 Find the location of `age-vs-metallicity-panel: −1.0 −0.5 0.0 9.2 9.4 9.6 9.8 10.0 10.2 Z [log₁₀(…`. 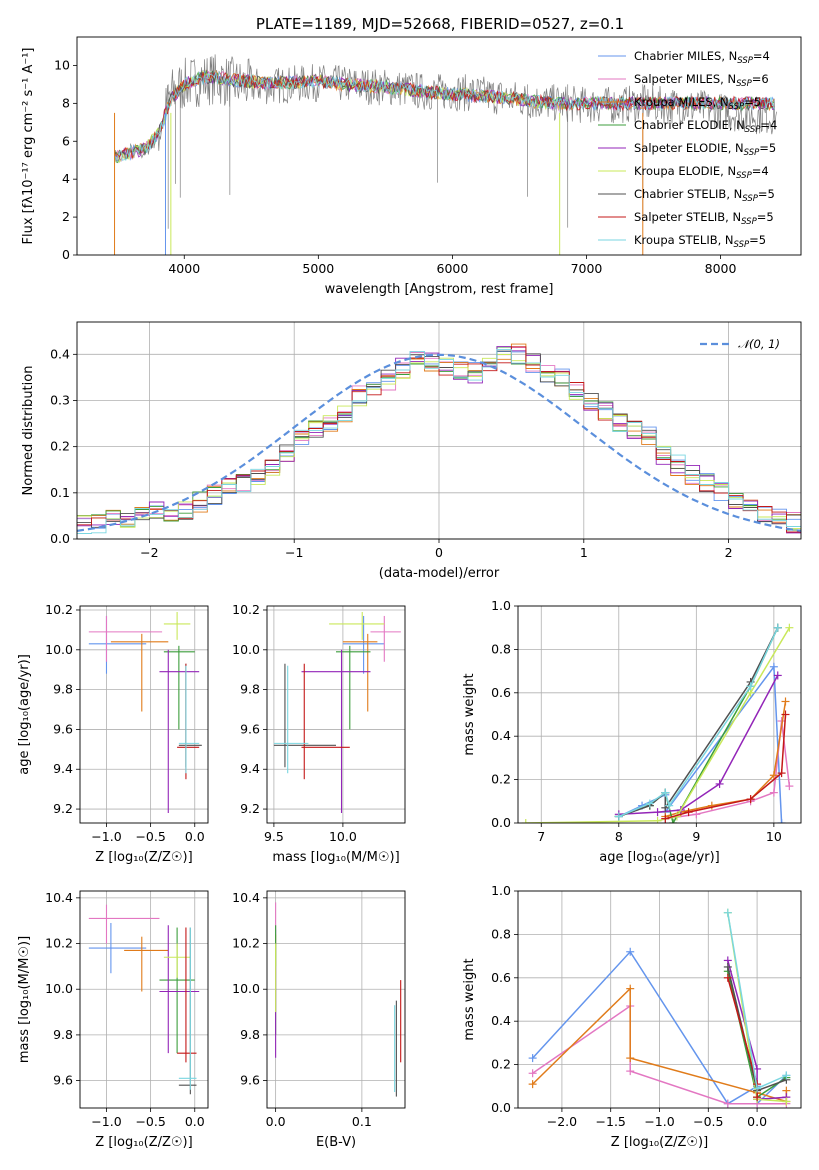

age-vs-metallicity-panel: −1.0 −0.5 0.0 9.2 9.4 9.6 9.8 10.0 10.2 Z [log₁₀(… is located at coordinates (113, 733).